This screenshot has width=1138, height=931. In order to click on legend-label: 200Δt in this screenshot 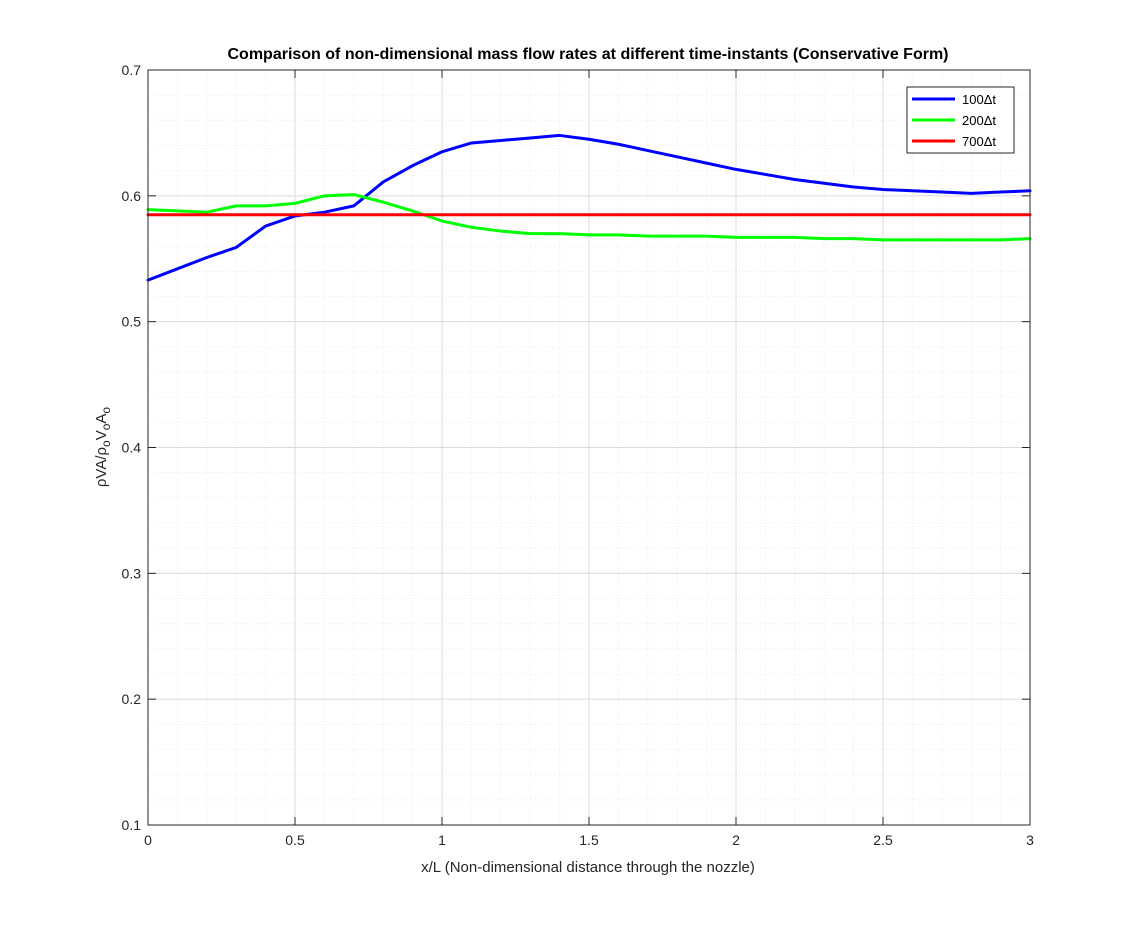, I will do `click(979, 120)`.